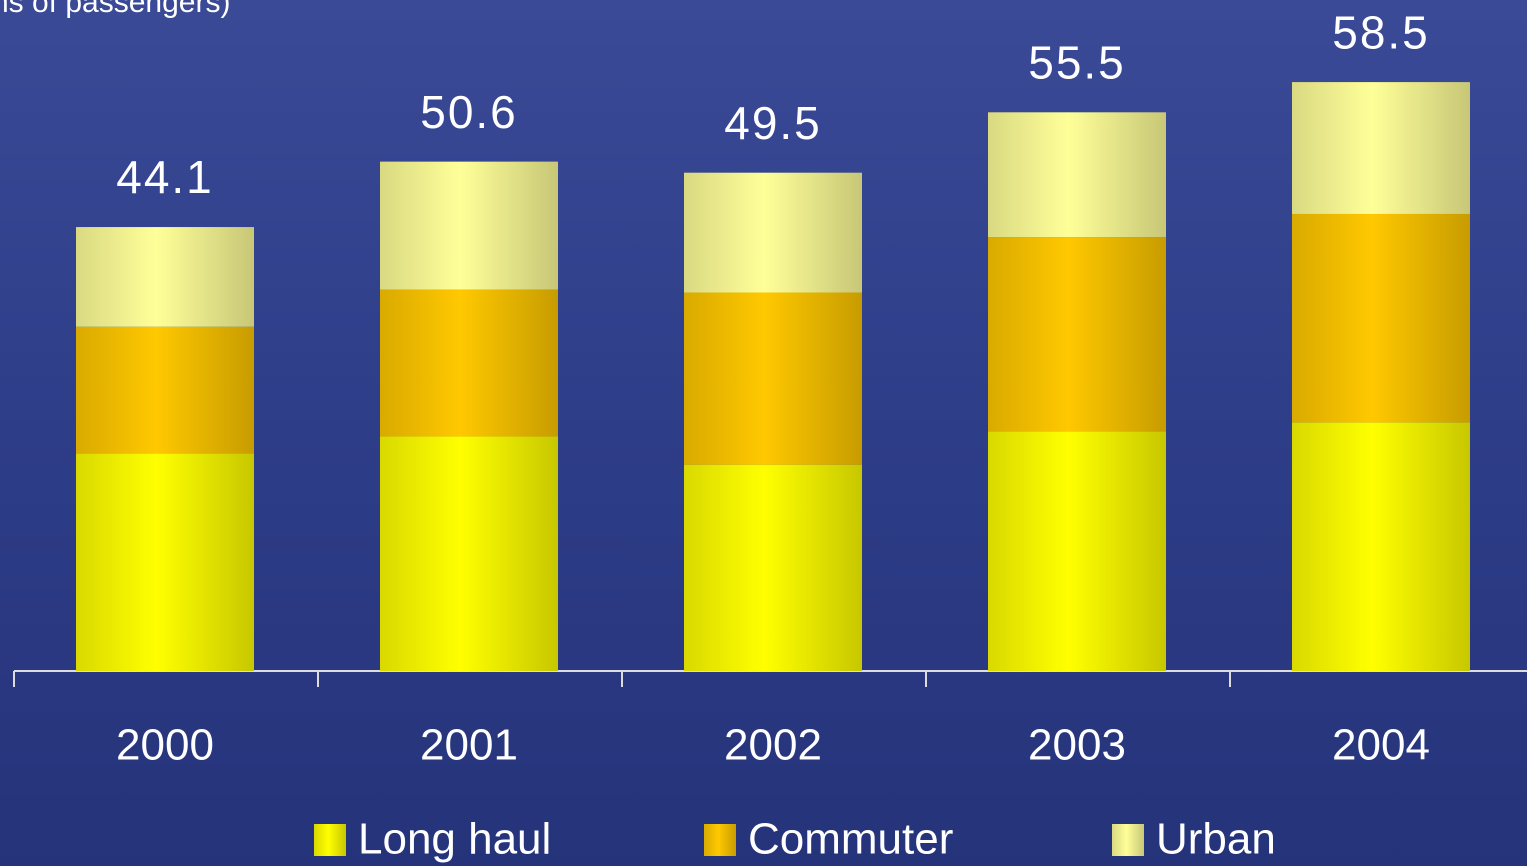  What do you see at coordinates (773, 123) in the screenshot?
I see `total-label: 49.5` at bounding box center [773, 123].